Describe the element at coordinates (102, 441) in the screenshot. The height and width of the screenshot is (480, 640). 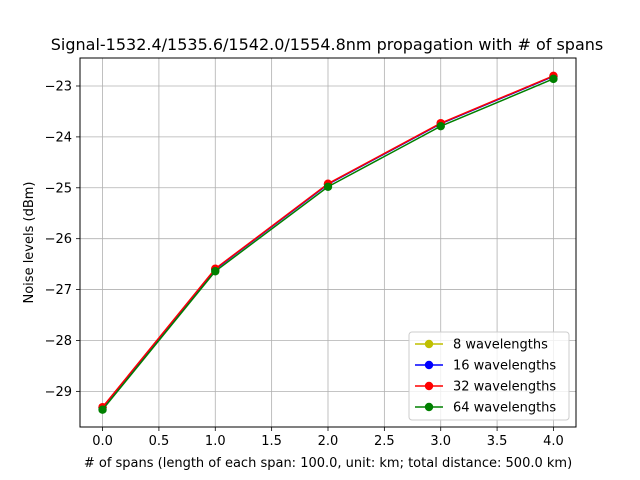
I see `x-tick-label: 0.0` at that location.